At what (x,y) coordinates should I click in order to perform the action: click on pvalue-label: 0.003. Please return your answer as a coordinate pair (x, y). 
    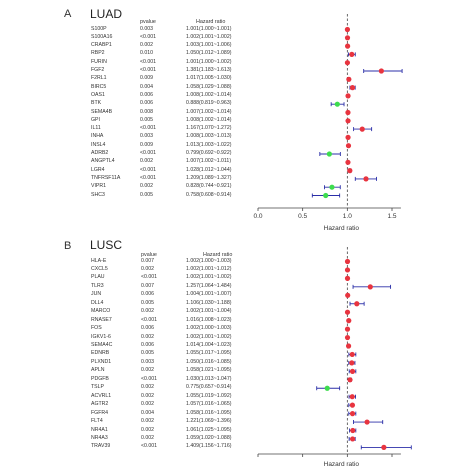
    Looking at the image, I should click on (146, 136).